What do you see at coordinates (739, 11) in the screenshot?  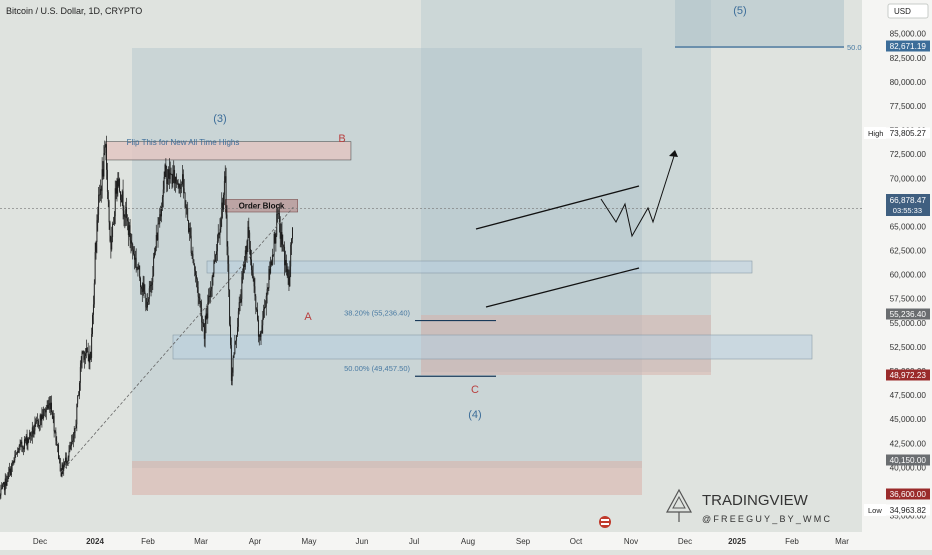 I see `wave-label: (5)` at bounding box center [739, 11].